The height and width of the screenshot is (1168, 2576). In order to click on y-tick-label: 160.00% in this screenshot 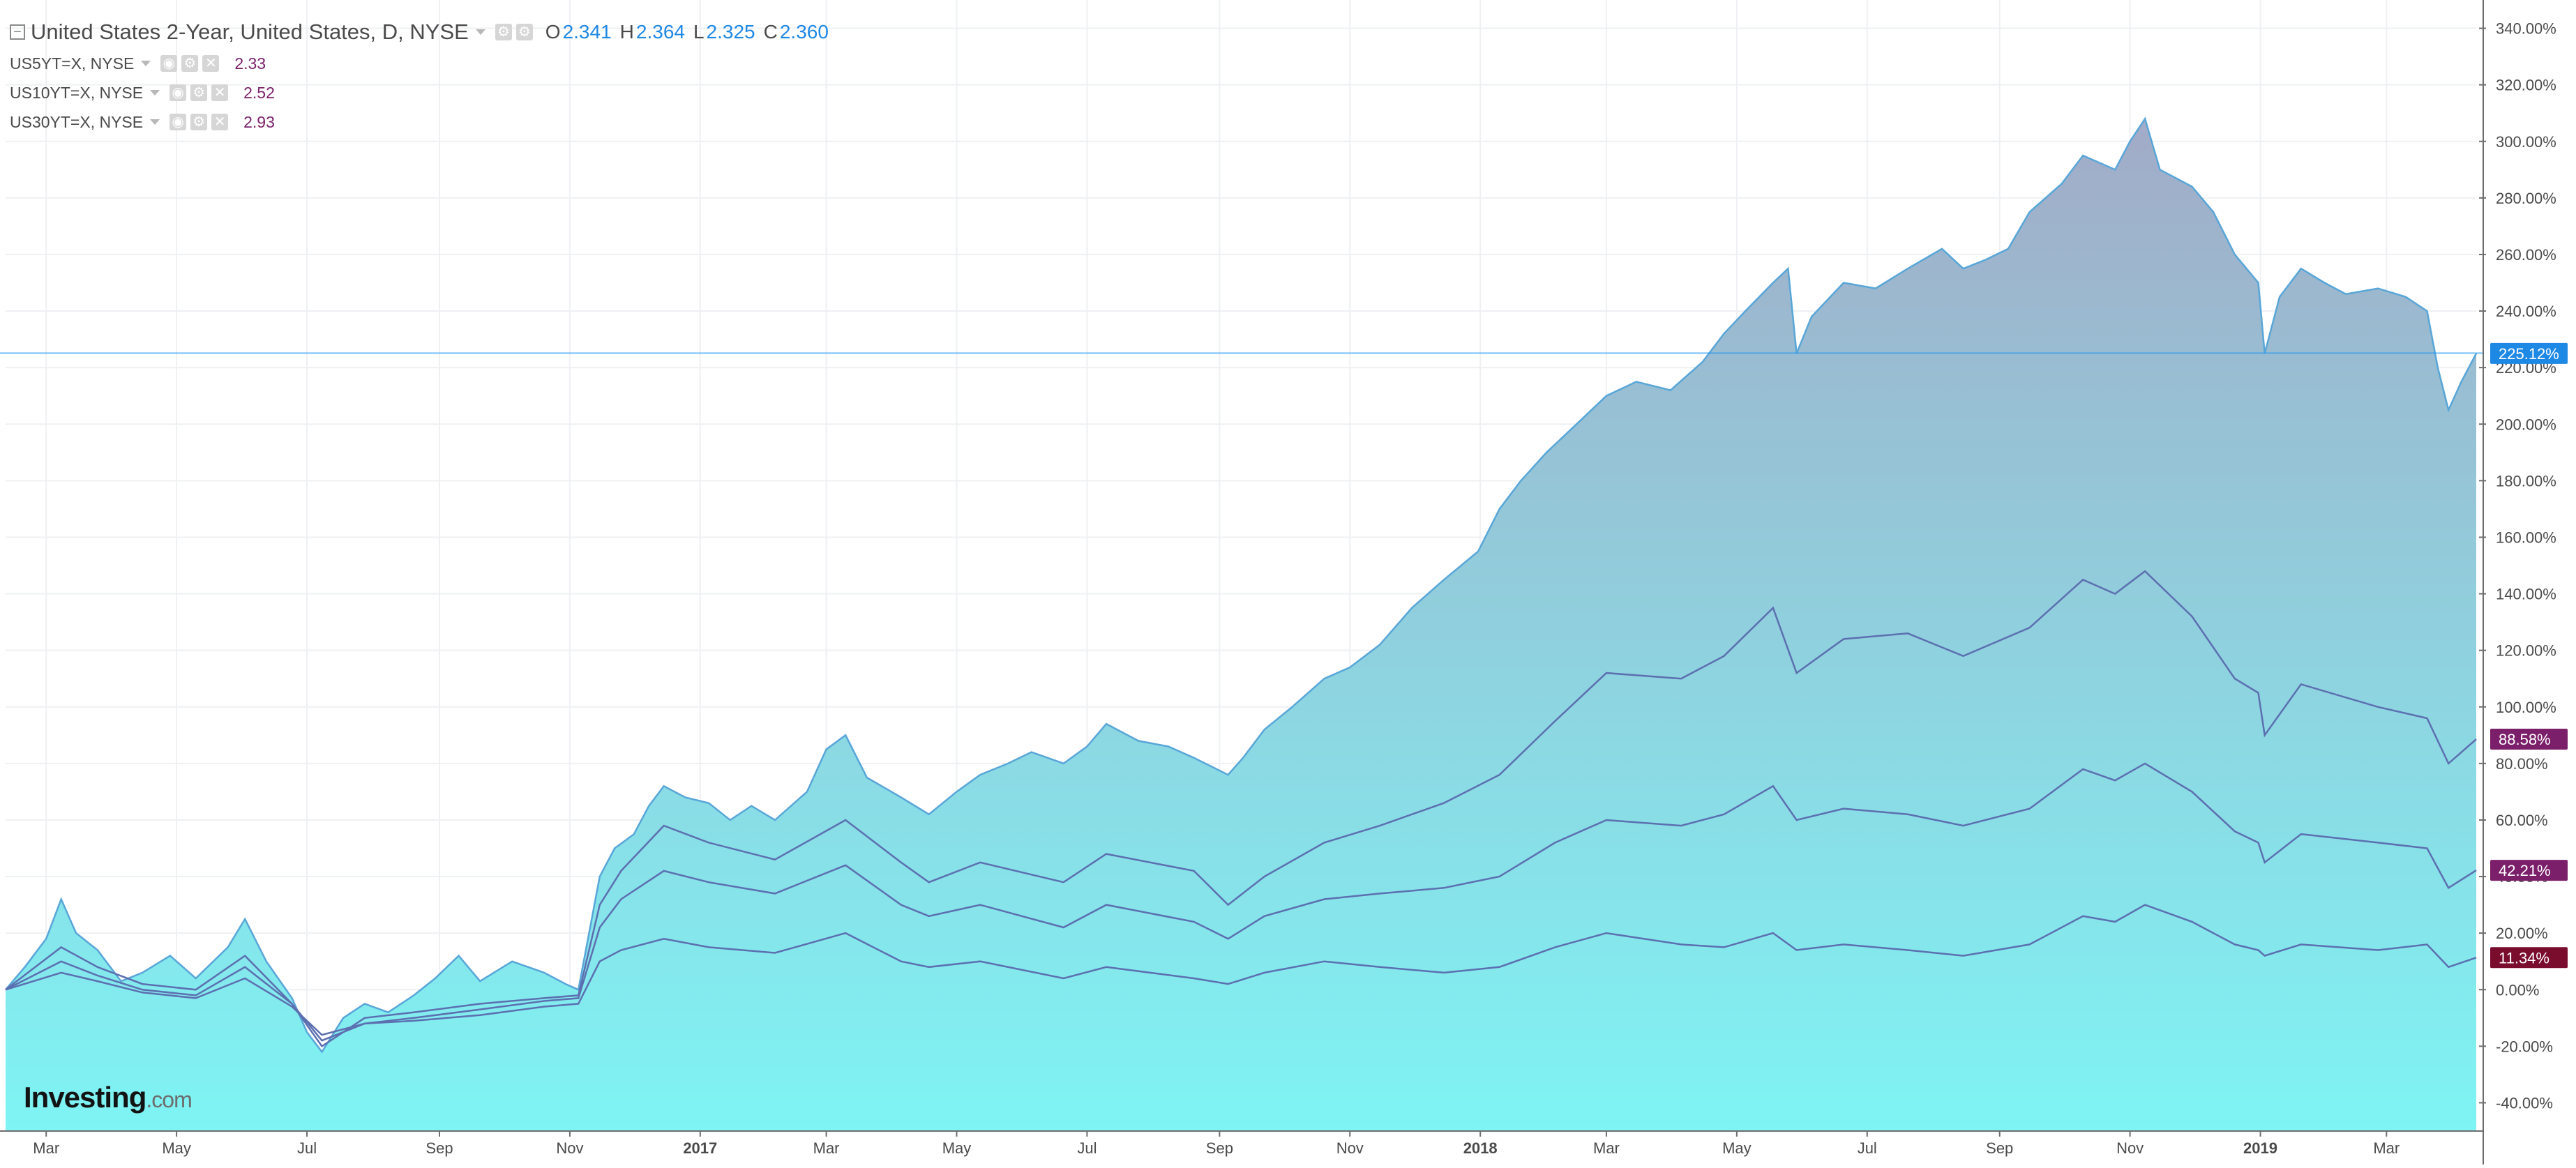, I will do `click(2526, 538)`.